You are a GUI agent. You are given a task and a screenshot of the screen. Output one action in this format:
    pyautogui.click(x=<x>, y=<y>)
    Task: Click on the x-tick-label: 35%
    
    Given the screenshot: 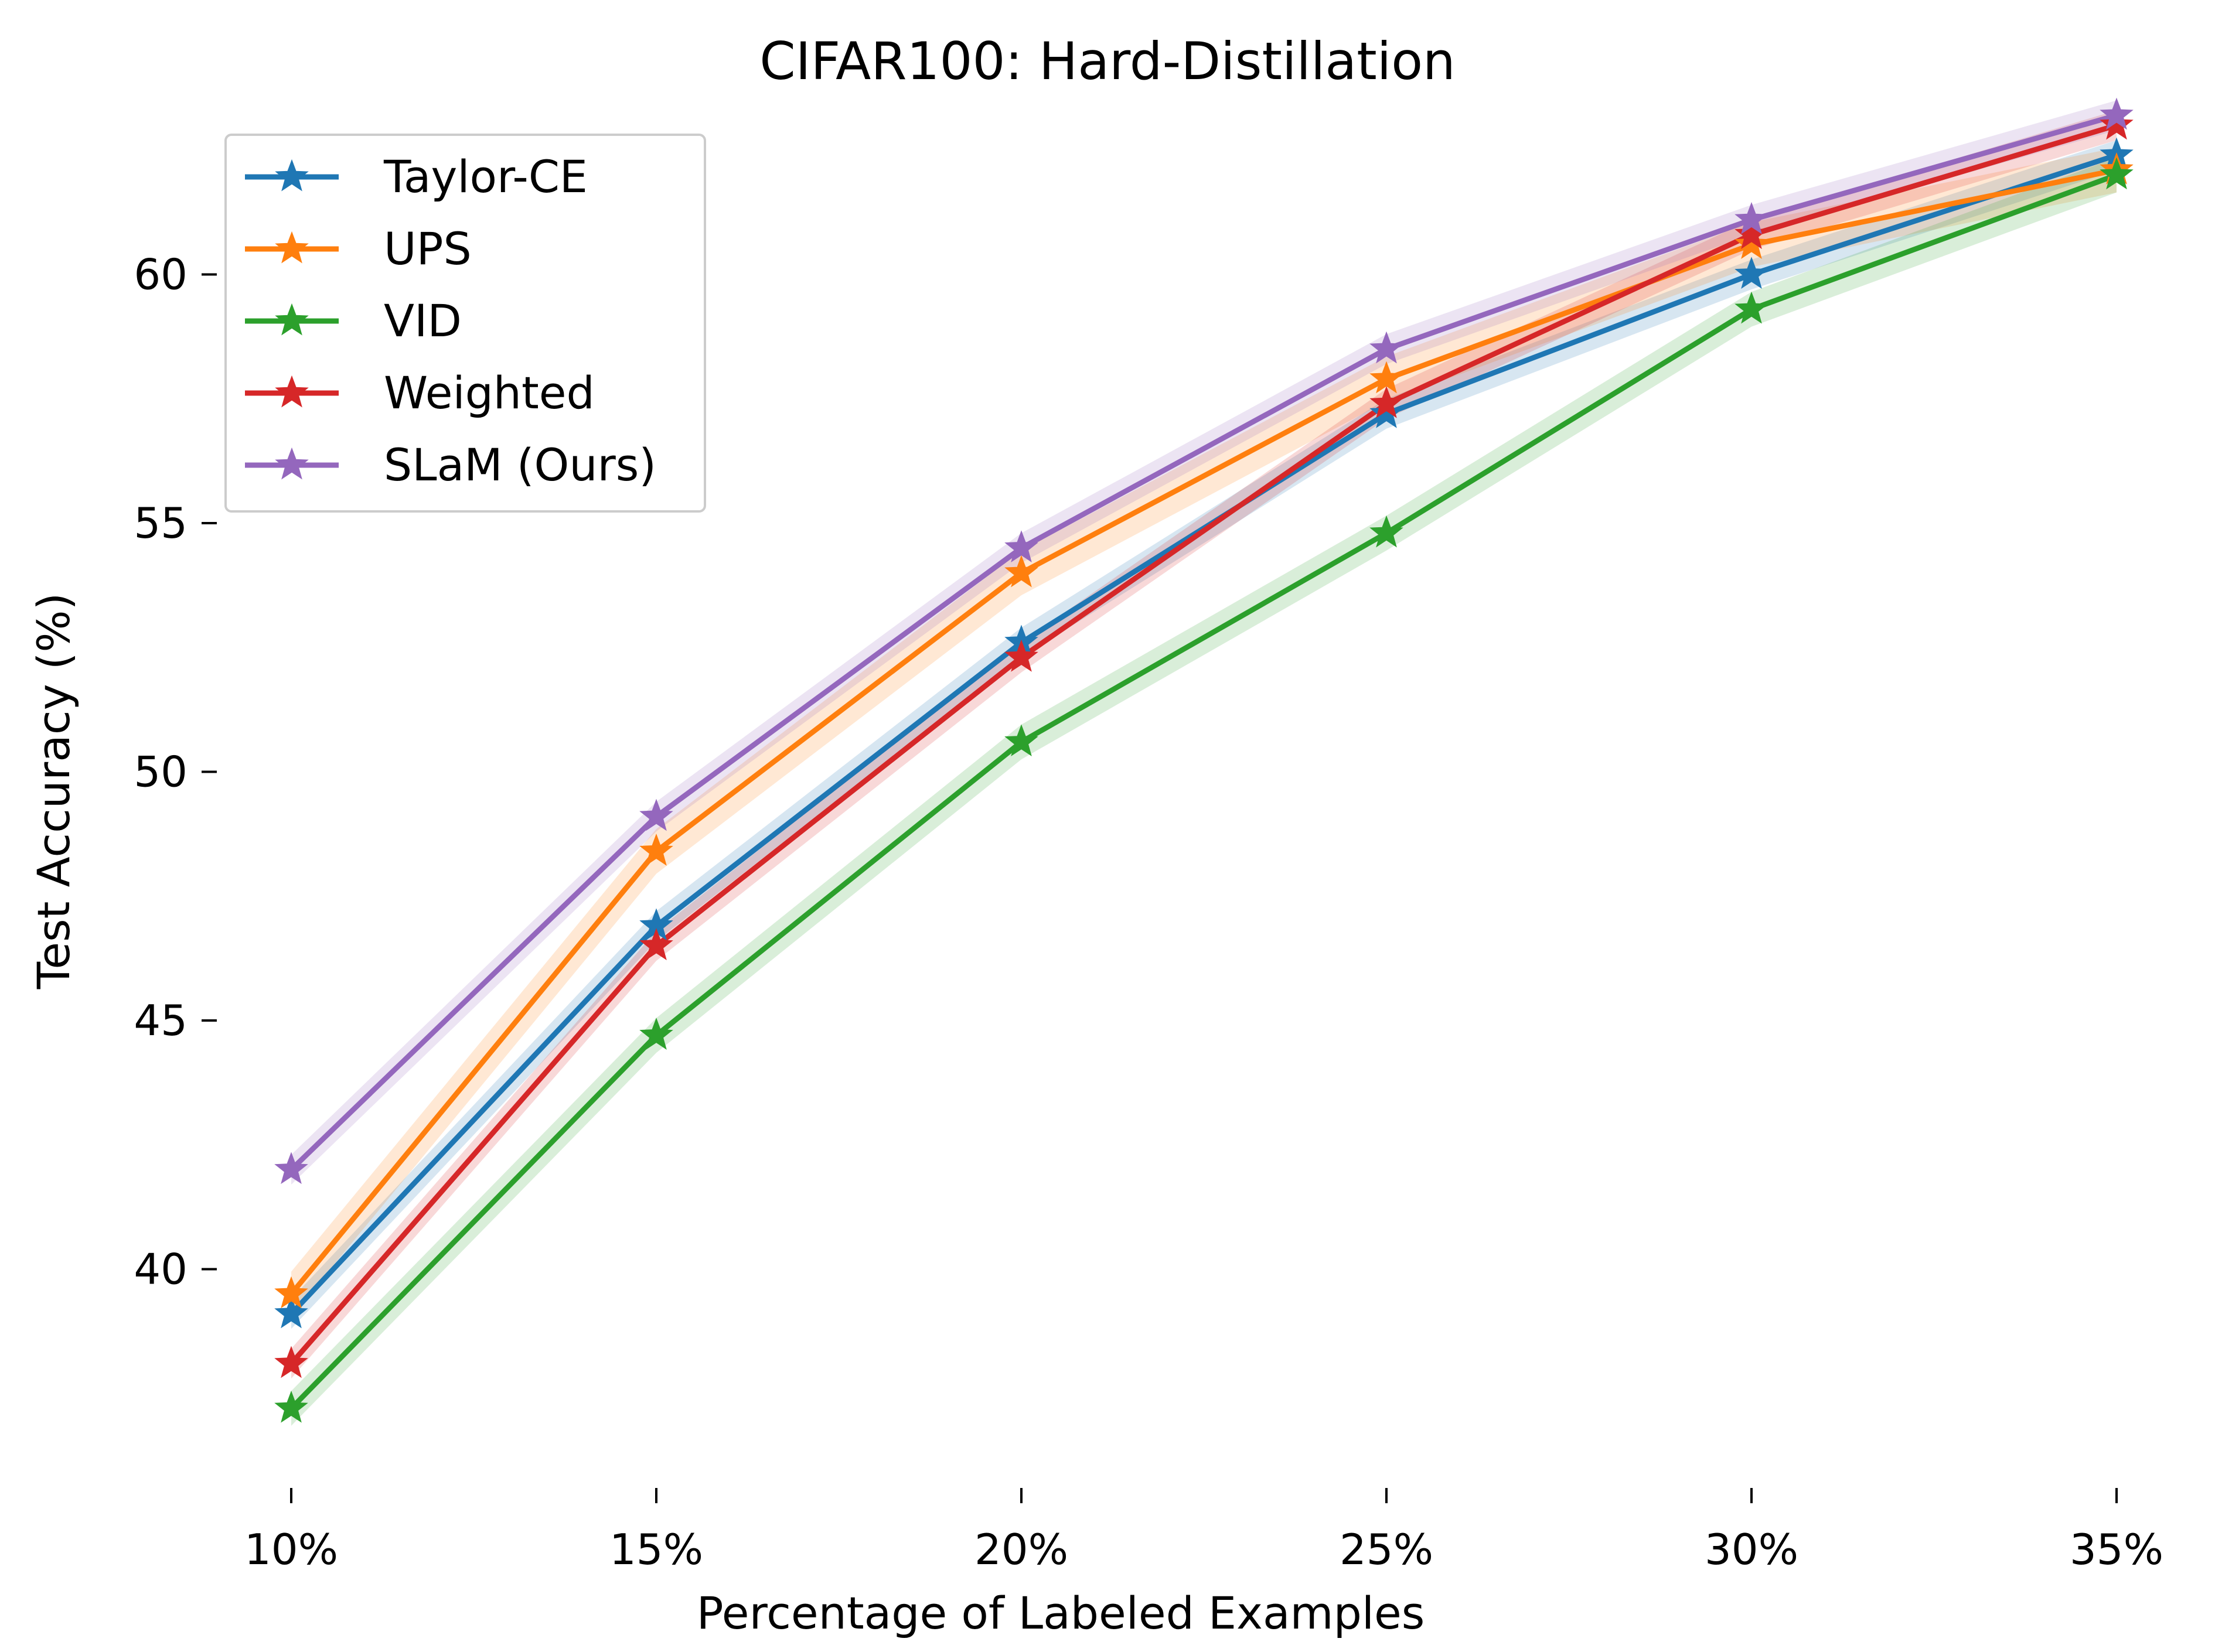 What is the action you would take?
    pyautogui.click(x=2116, y=1549)
    